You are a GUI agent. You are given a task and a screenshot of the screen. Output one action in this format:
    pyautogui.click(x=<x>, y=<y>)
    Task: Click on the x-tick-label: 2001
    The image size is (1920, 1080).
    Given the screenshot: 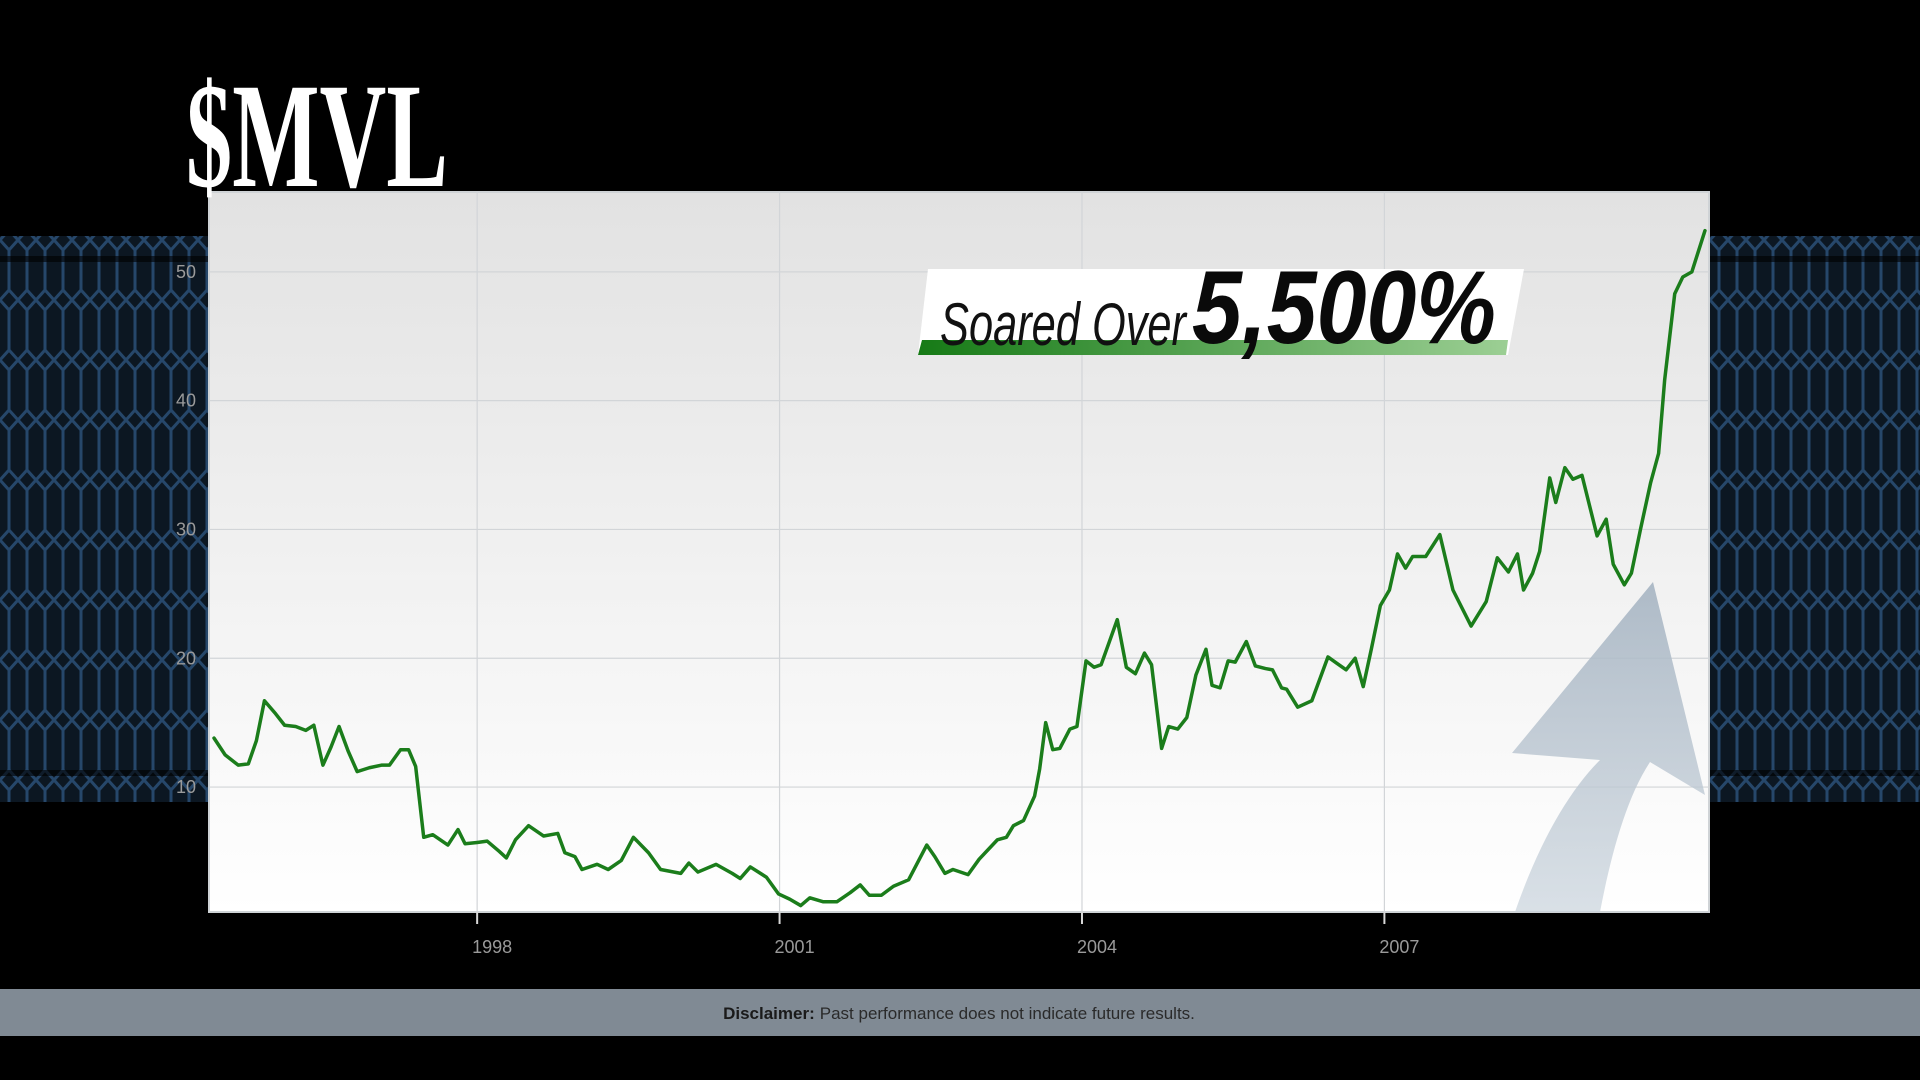 What is the action you would take?
    pyautogui.click(x=795, y=947)
    